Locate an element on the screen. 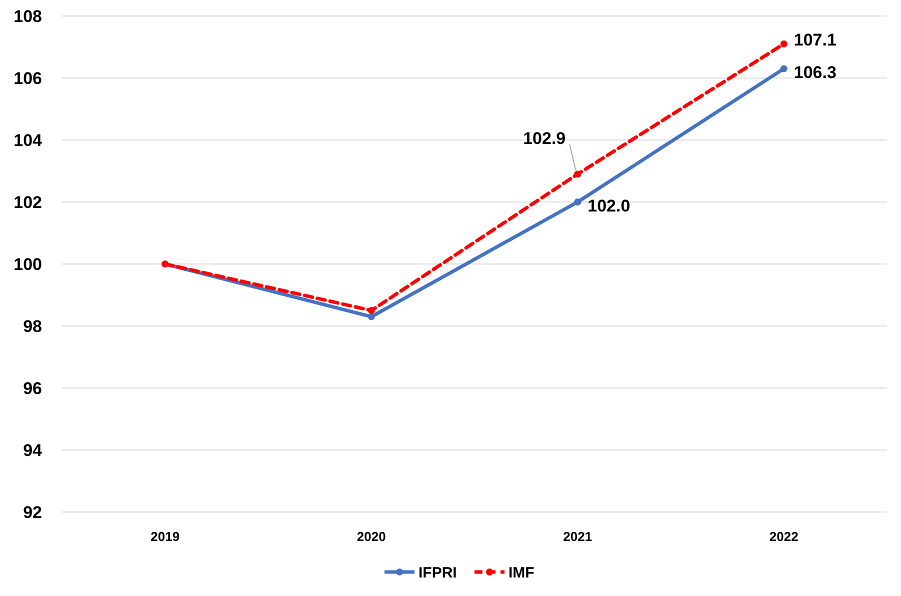  legend-label: IMF is located at coordinates (521, 573).